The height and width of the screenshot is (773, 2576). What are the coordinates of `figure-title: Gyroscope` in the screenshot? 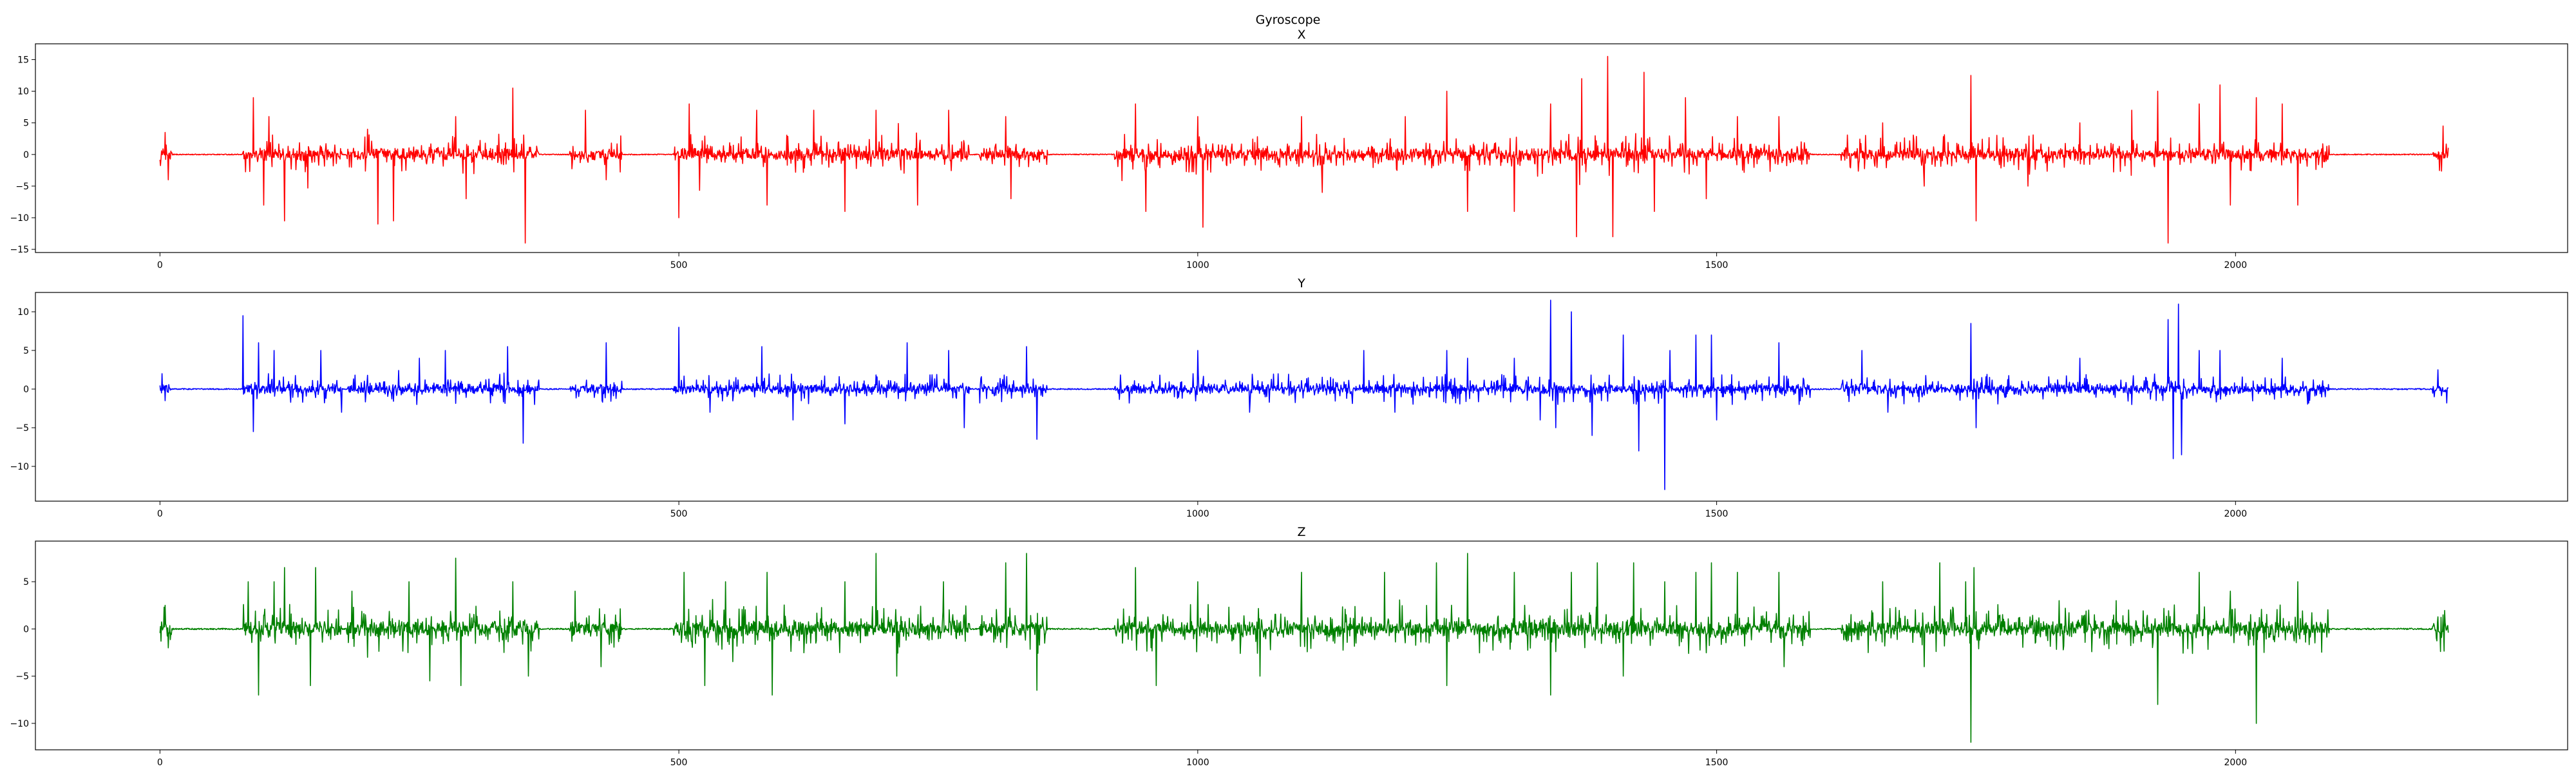 It's located at (1288, 20).